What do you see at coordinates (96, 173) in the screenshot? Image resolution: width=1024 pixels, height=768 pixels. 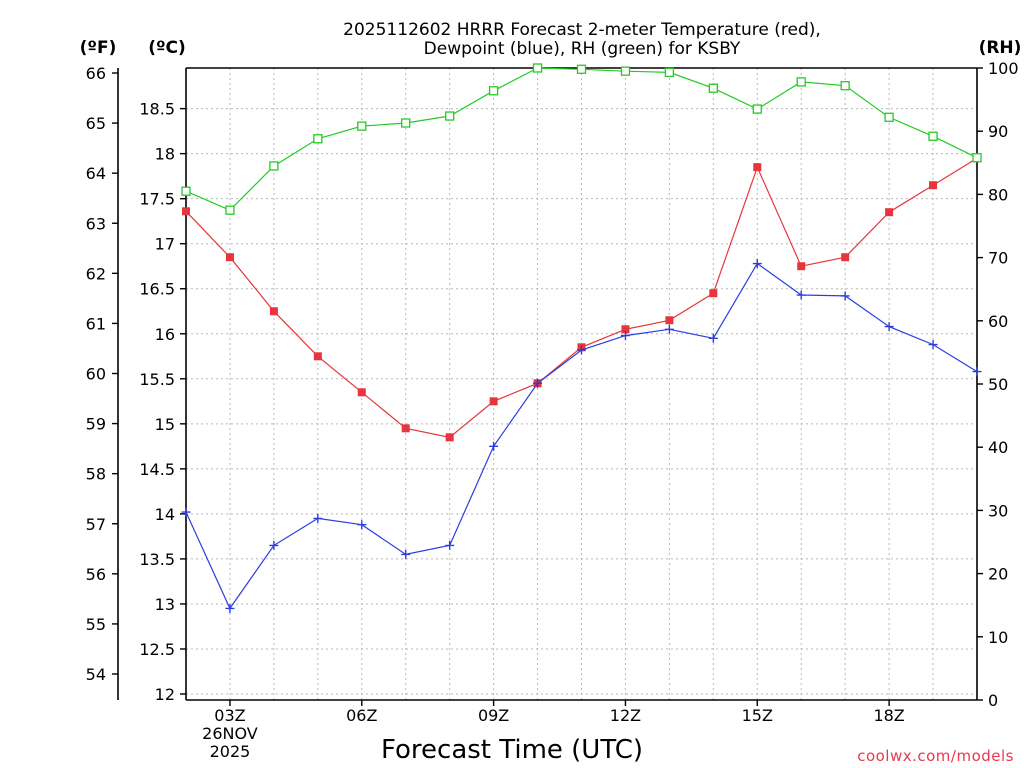 I see `fahrenheit-tick-label: 64` at bounding box center [96, 173].